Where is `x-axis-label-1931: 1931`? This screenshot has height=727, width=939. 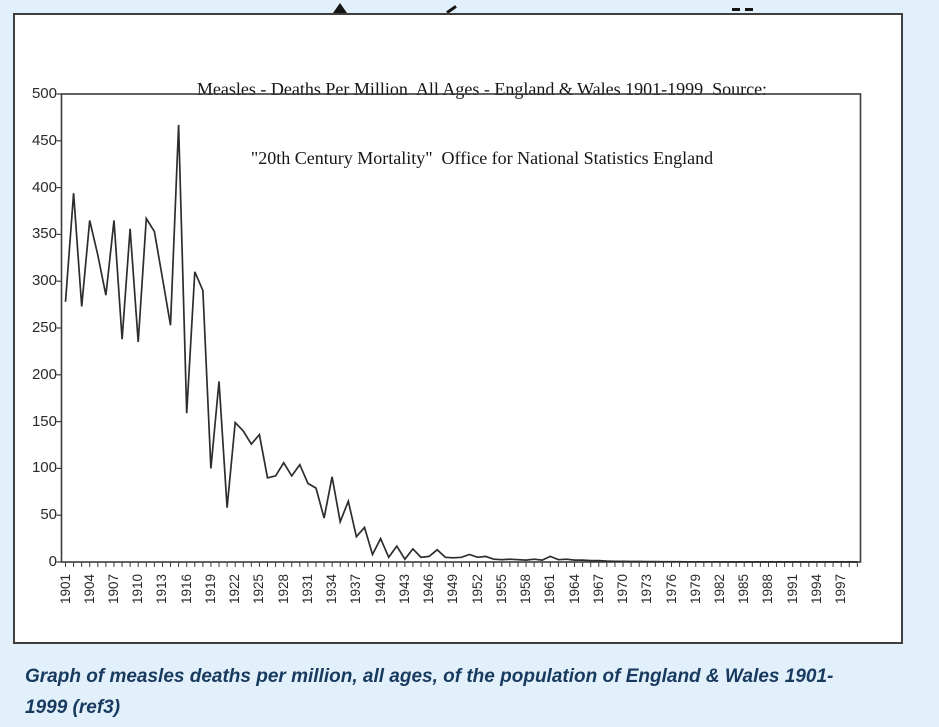 x-axis-label-1931: 1931 is located at coordinates (307, 589).